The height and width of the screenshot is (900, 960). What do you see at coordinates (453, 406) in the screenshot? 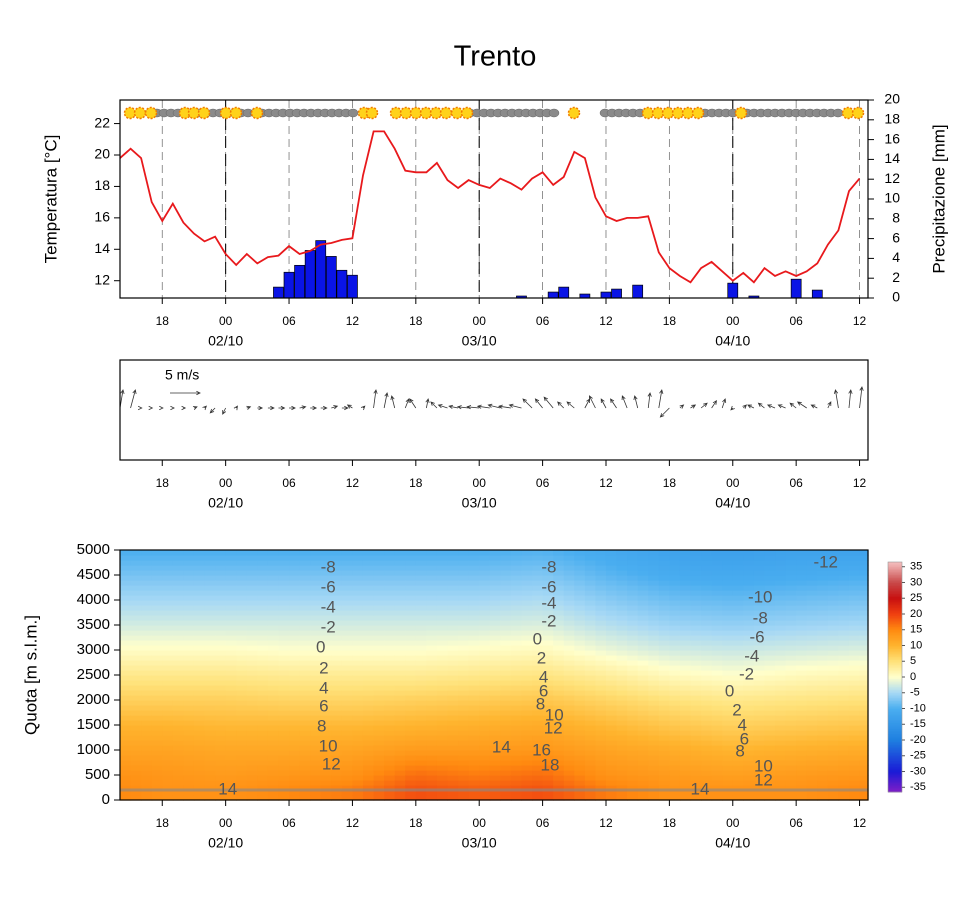
I see `wind-arrow` at bounding box center [453, 406].